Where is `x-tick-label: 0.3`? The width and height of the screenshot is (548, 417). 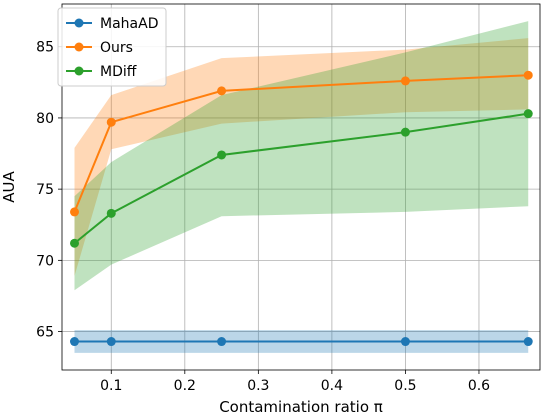
x-tick-label: 0.3 is located at coordinates (258, 386).